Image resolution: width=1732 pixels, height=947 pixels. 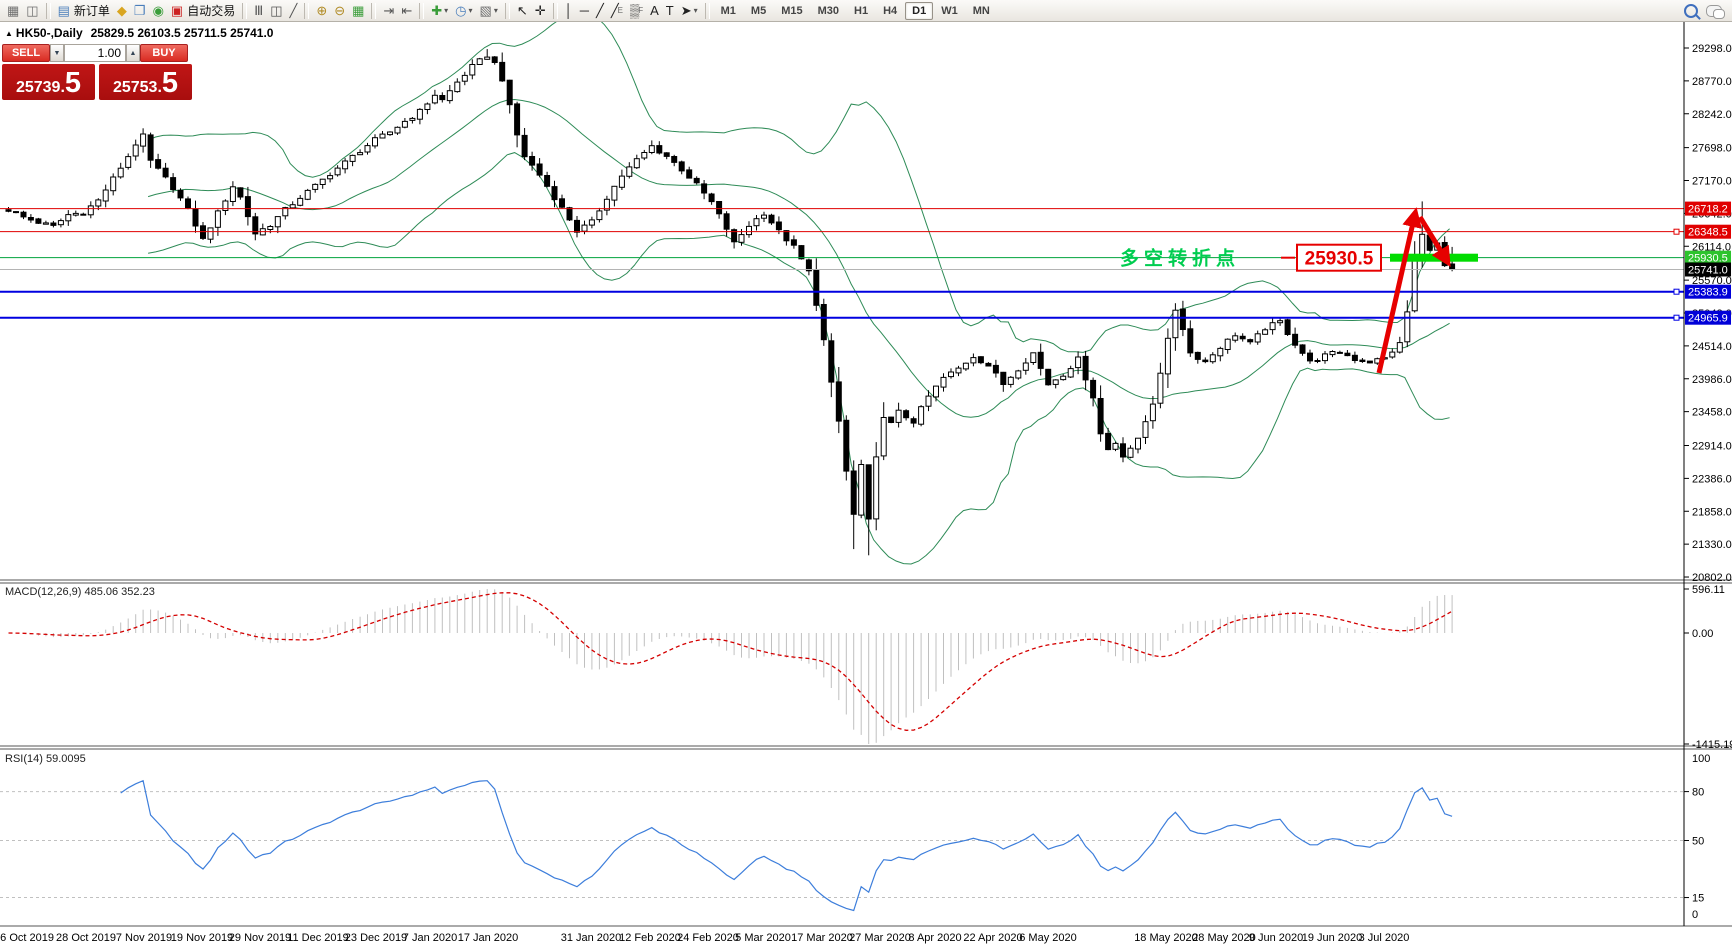 I want to click on new-chart-button: ▦, so click(x=13, y=11).